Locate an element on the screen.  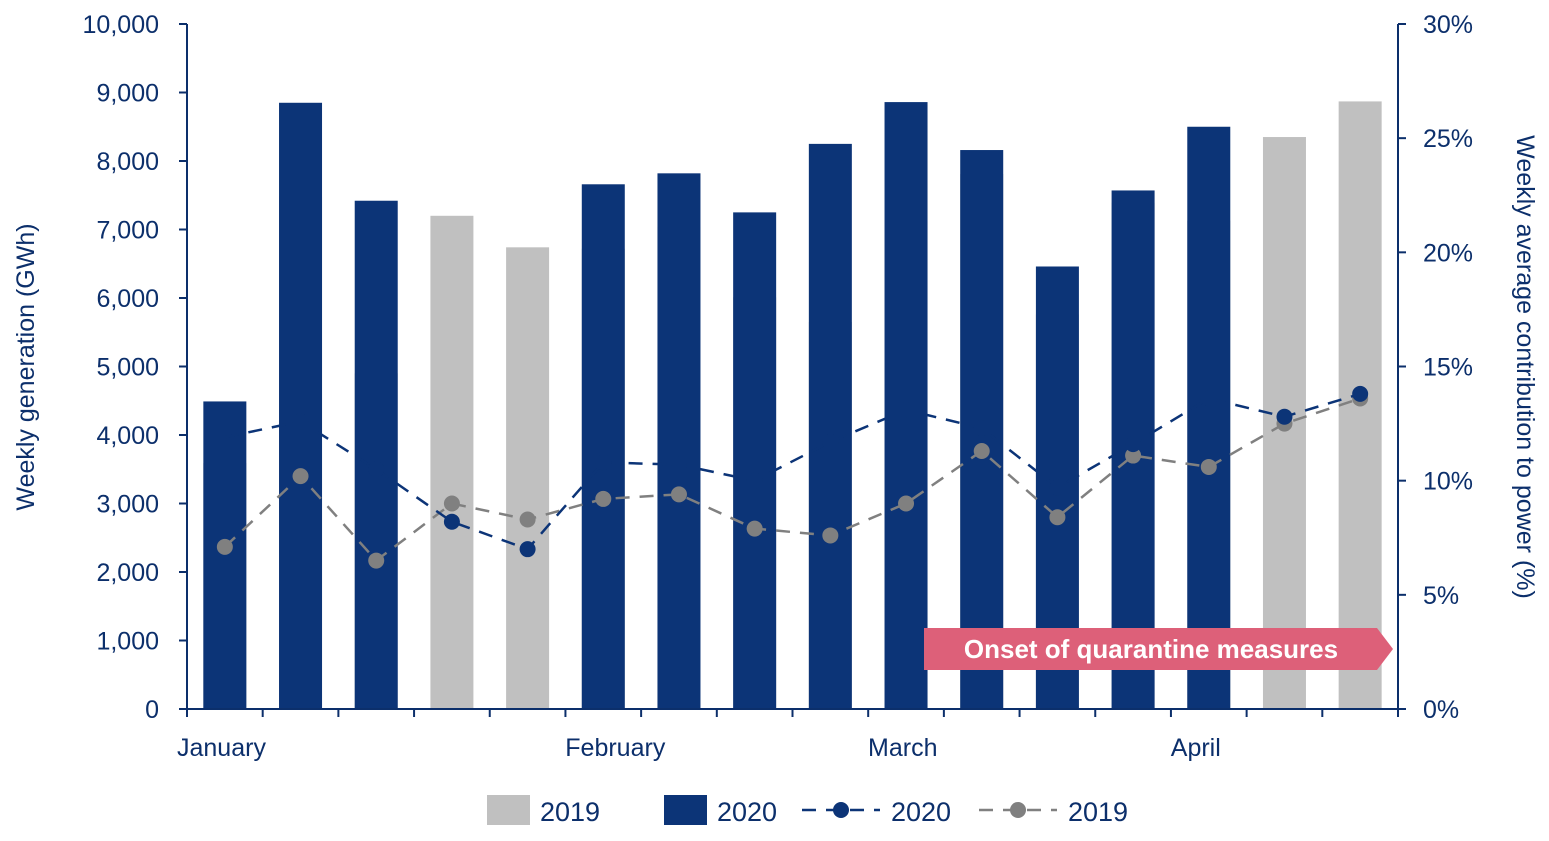
line-2019-gray is located at coordinates (792, 480).